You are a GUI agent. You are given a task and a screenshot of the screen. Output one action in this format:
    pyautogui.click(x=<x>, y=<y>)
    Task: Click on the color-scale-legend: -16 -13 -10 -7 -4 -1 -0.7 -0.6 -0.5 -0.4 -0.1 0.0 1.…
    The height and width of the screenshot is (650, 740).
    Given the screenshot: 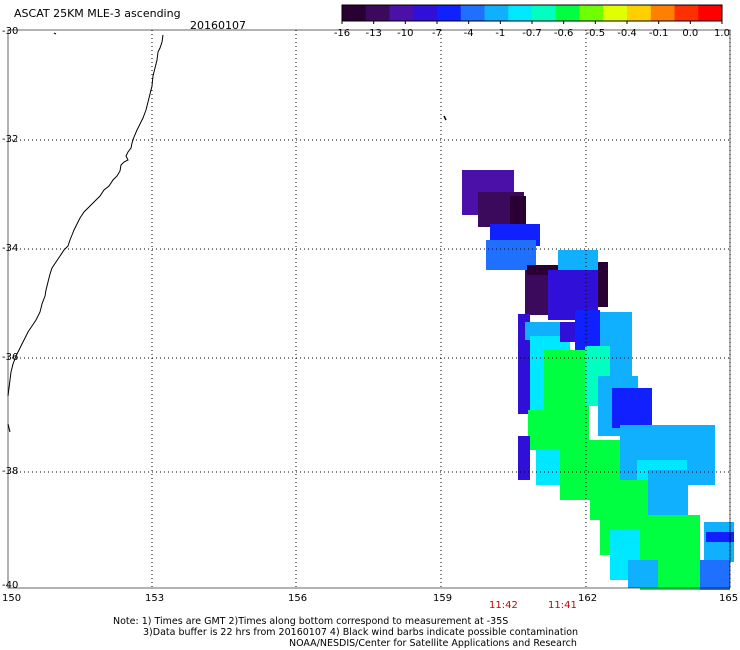 What is the action you would take?
    pyautogui.click(x=532, y=21)
    